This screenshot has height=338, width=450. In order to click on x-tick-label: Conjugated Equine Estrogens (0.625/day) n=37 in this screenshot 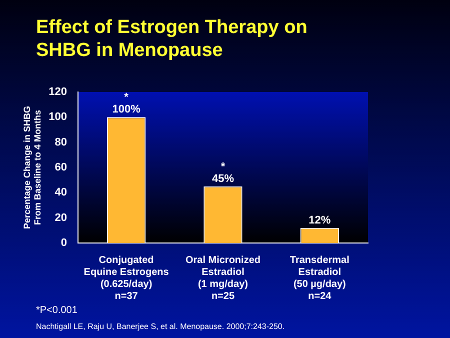, I will do `click(127, 278)`.